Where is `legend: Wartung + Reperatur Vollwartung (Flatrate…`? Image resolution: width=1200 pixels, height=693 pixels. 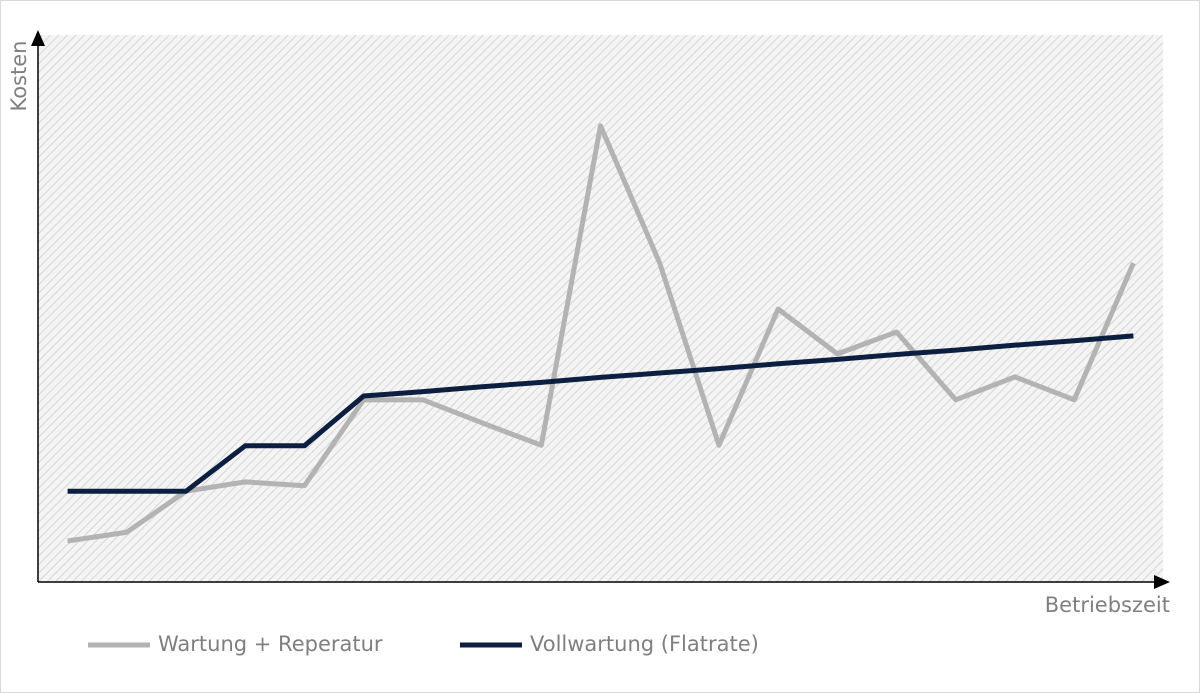 legend: Wartung + Reperatur Vollwartung (Flatrate… is located at coordinates (423, 644).